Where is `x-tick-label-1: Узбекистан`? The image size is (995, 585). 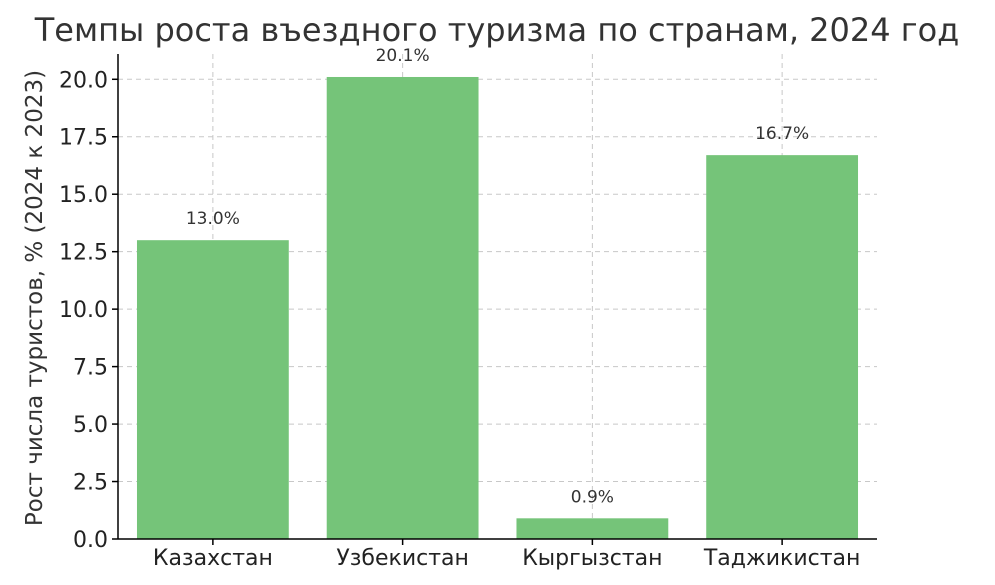
x-tick-label-1: Узбекистан is located at coordinates (402, 558).